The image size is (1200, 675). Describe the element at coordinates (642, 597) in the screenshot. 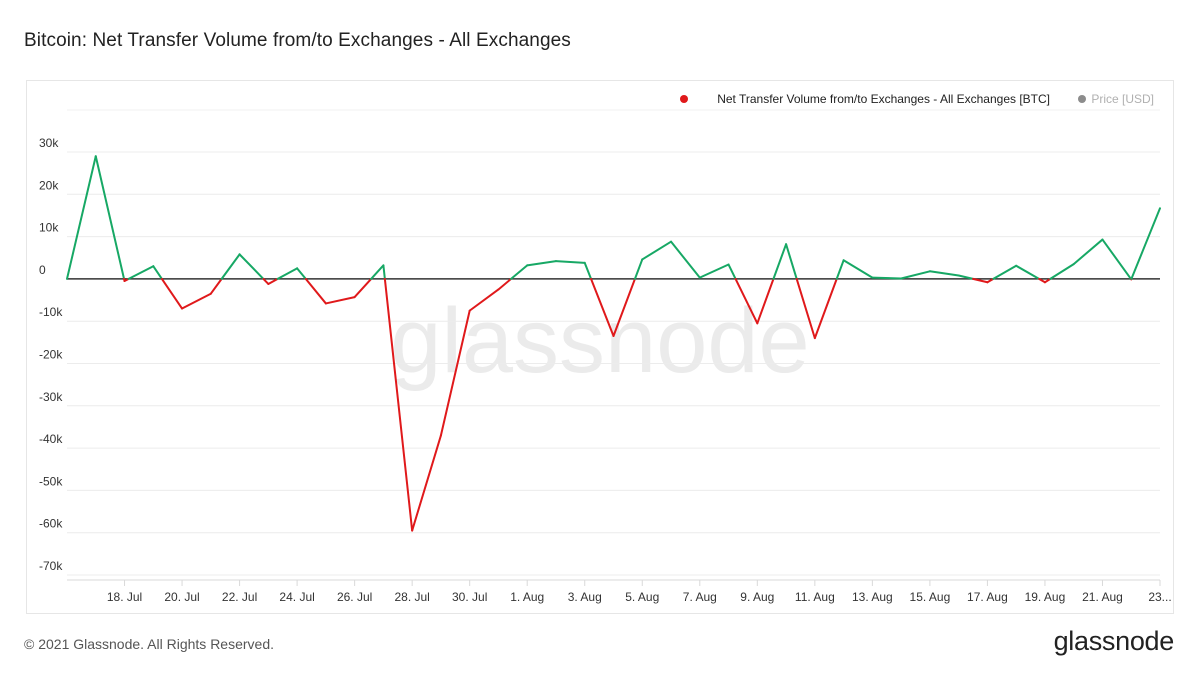

I see `x-tick-label: 5. Aug` at that location.